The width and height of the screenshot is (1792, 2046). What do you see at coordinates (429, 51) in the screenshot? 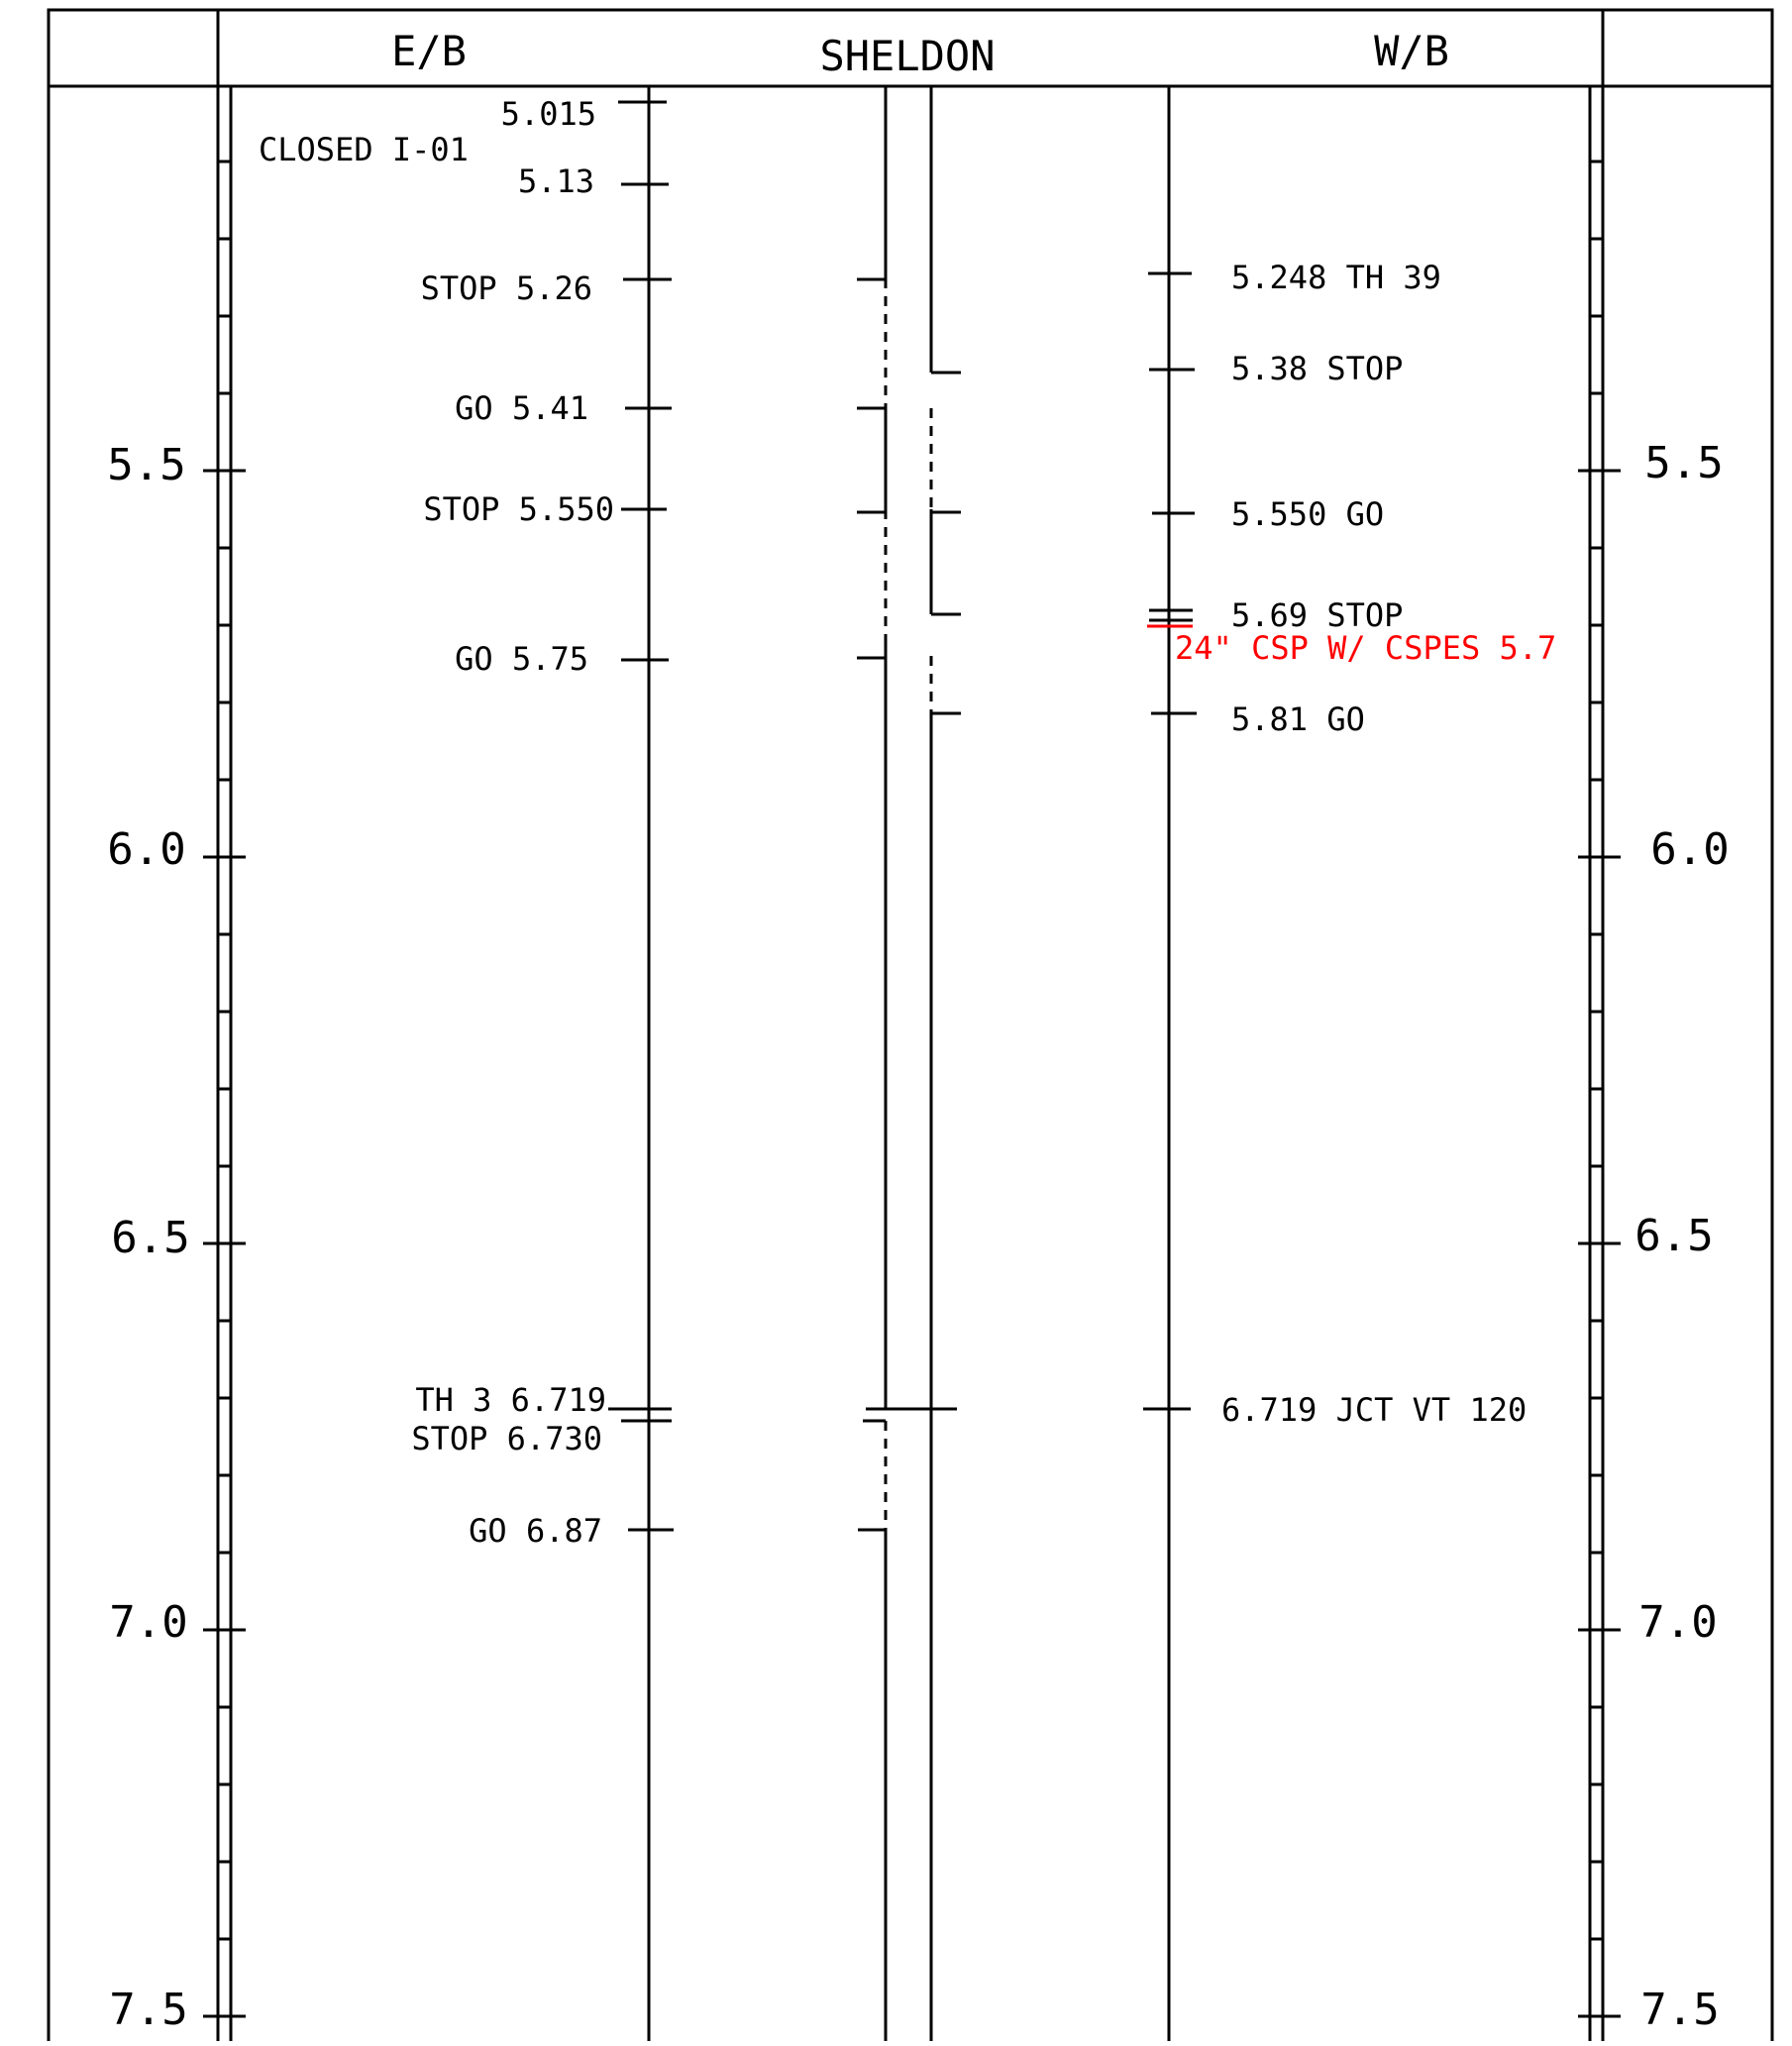
I see `header-eastbound: E/B` at bounding box center [429, 51].